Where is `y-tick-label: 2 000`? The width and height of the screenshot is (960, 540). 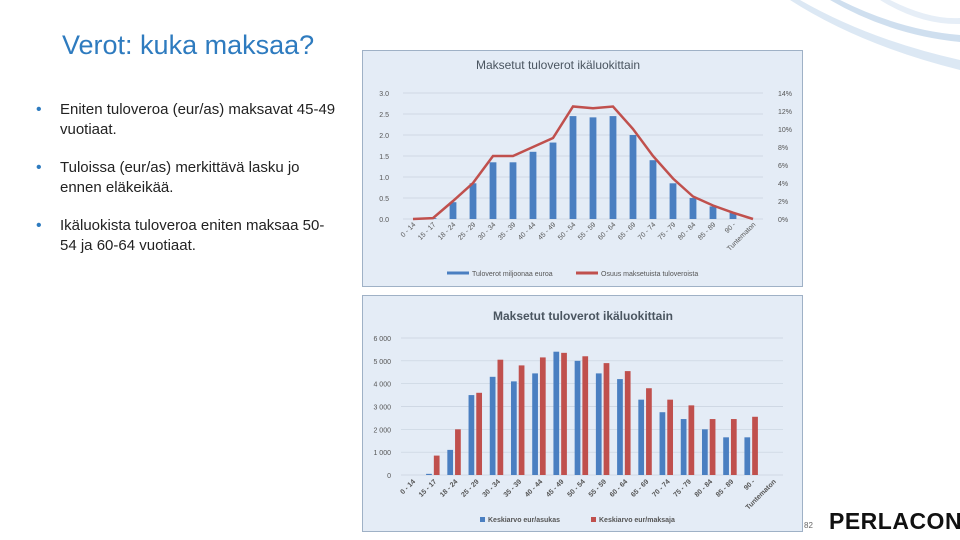 y-tick-label: 2 000 is located at coordinates (382, 430).